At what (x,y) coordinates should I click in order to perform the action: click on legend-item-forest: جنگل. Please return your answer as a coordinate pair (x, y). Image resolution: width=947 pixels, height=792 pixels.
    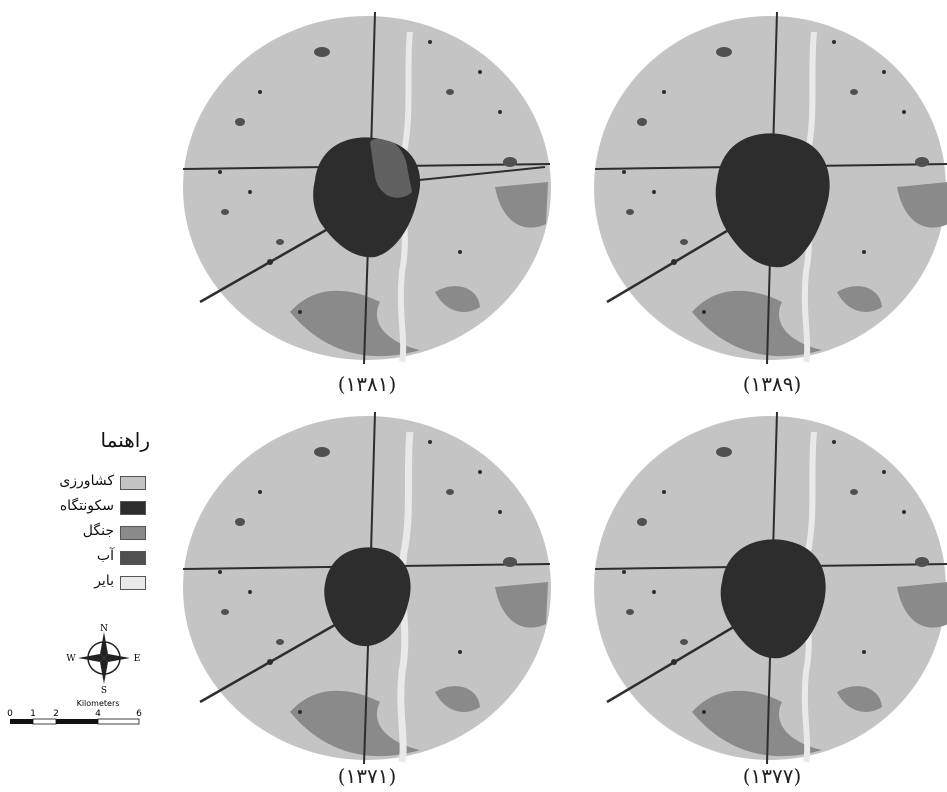
    Looking at the image, I should click on (92, 533).